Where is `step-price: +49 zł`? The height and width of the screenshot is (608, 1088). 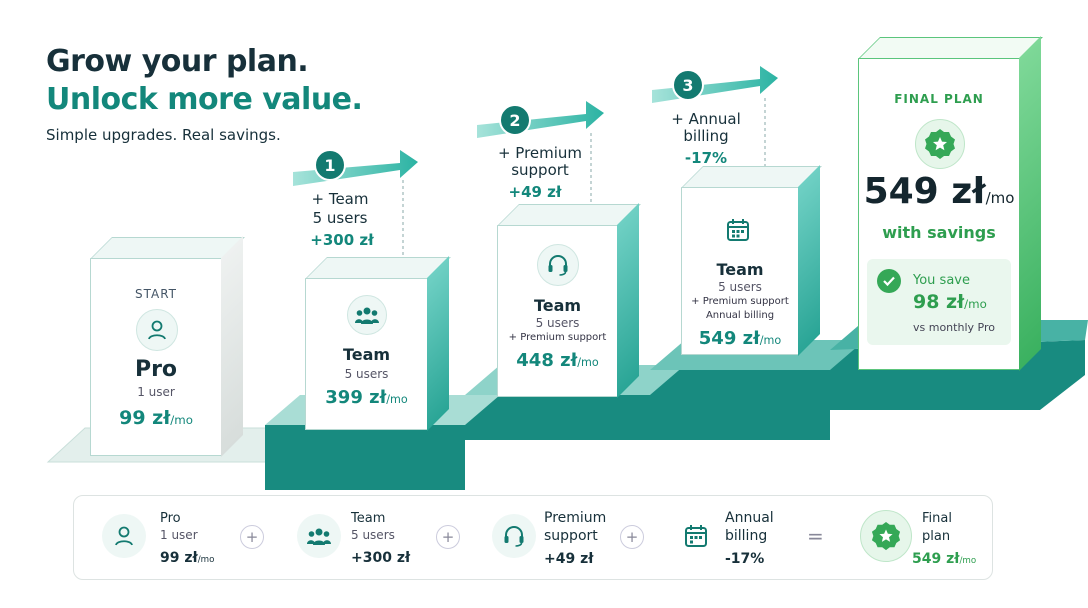 step-price: +49 zł is located at coordinates (535, 192).